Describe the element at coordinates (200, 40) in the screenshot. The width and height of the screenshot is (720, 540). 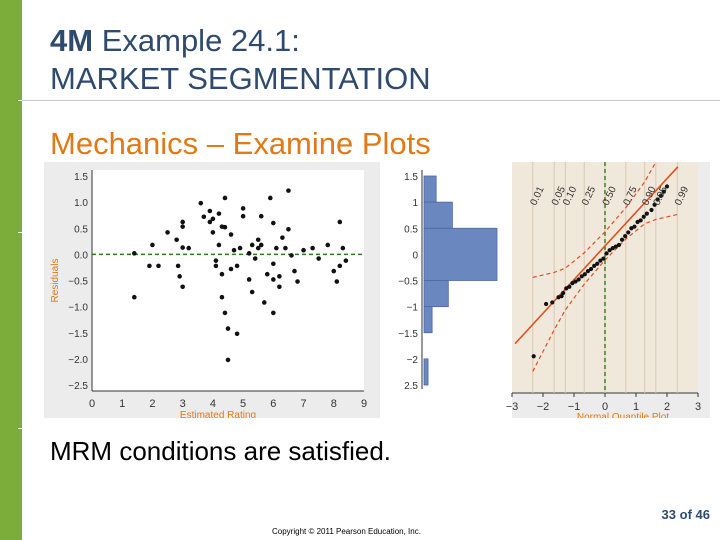
I see `title-rest: Example 24.1:` at that location.